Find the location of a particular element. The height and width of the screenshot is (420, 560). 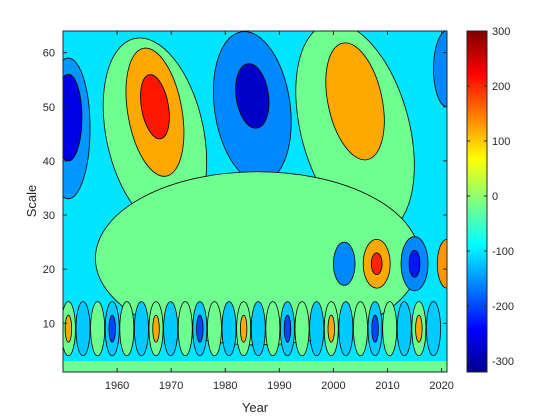

contour-band-high-2021 is located at coordinates (441, 263).